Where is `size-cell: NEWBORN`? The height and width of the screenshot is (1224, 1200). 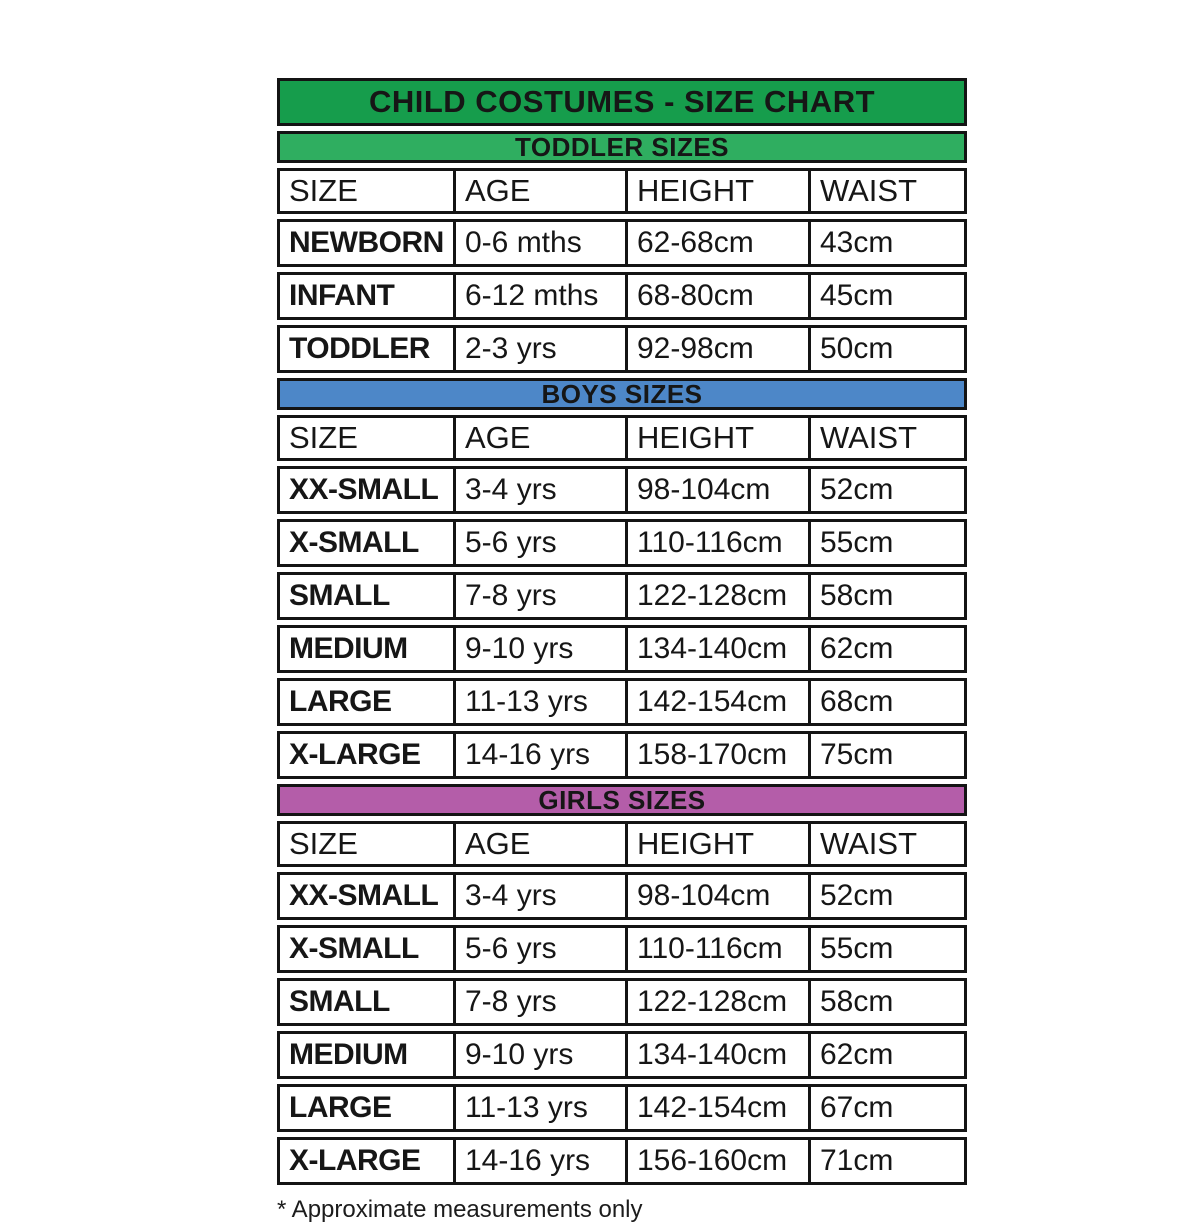
size-cell: NEWBORN is located at coordinates (366, 242).